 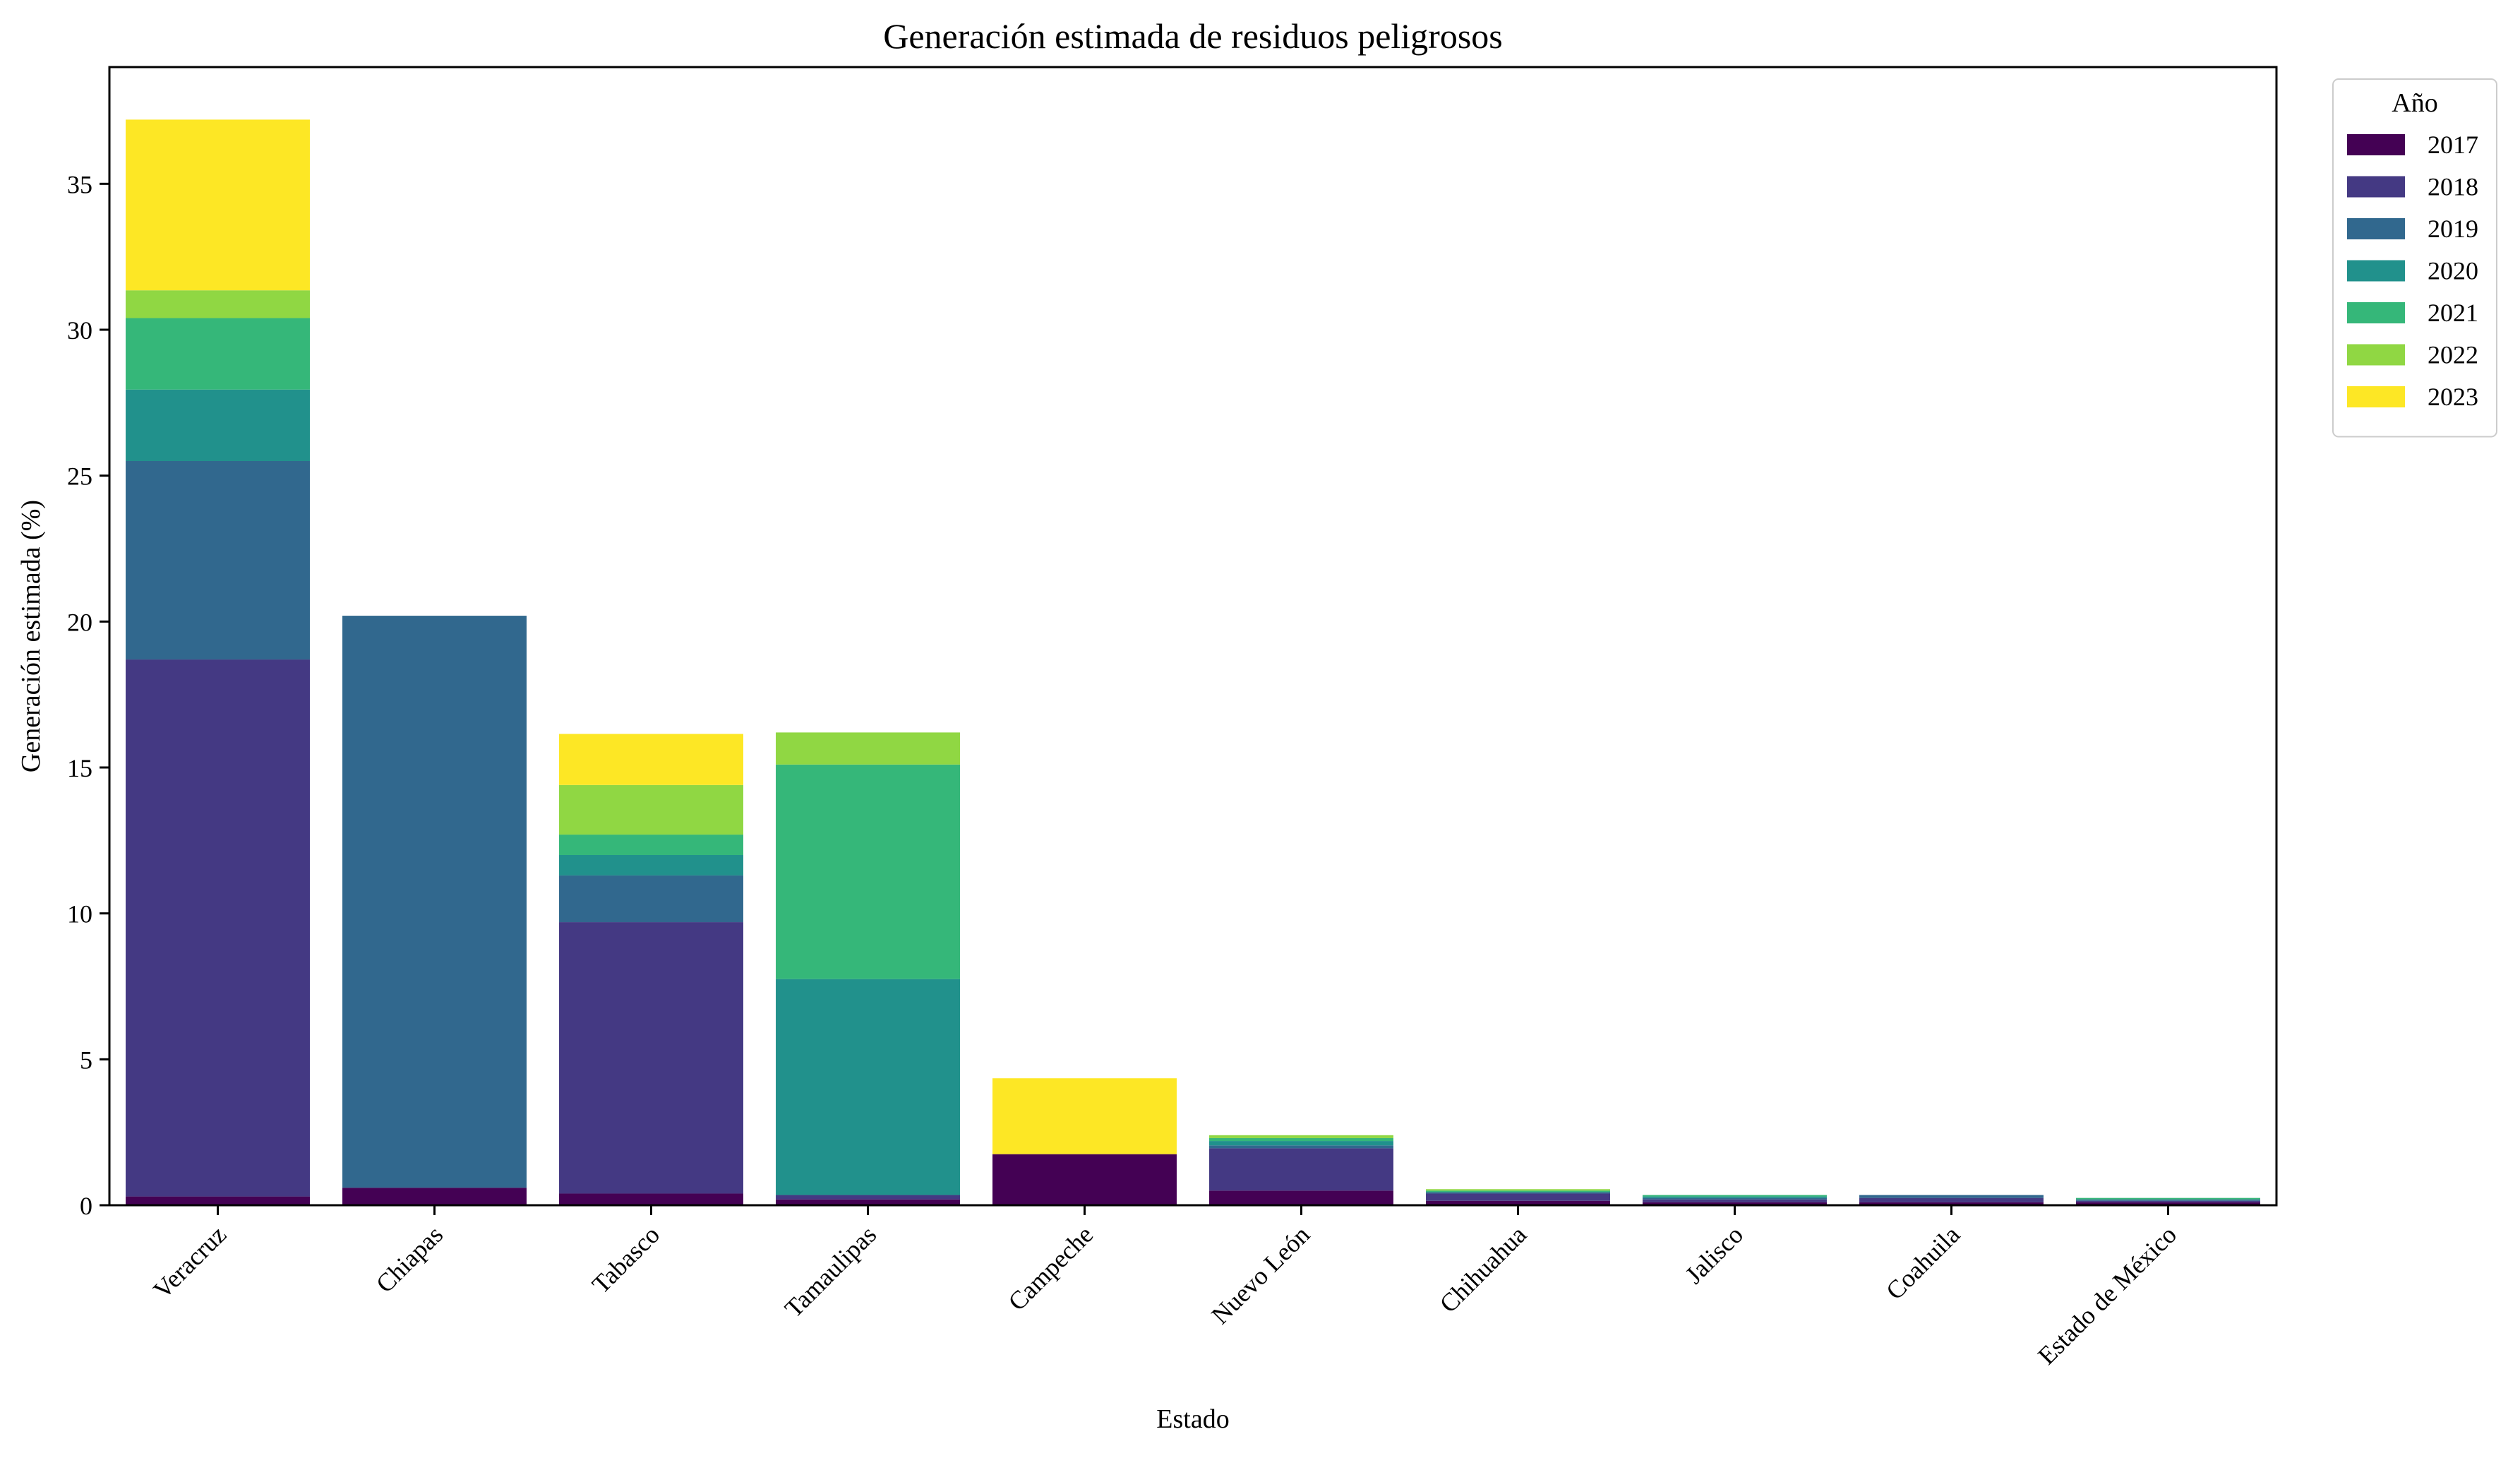 I want to click on y-tick-label: 15, so click(x=79, y=768).